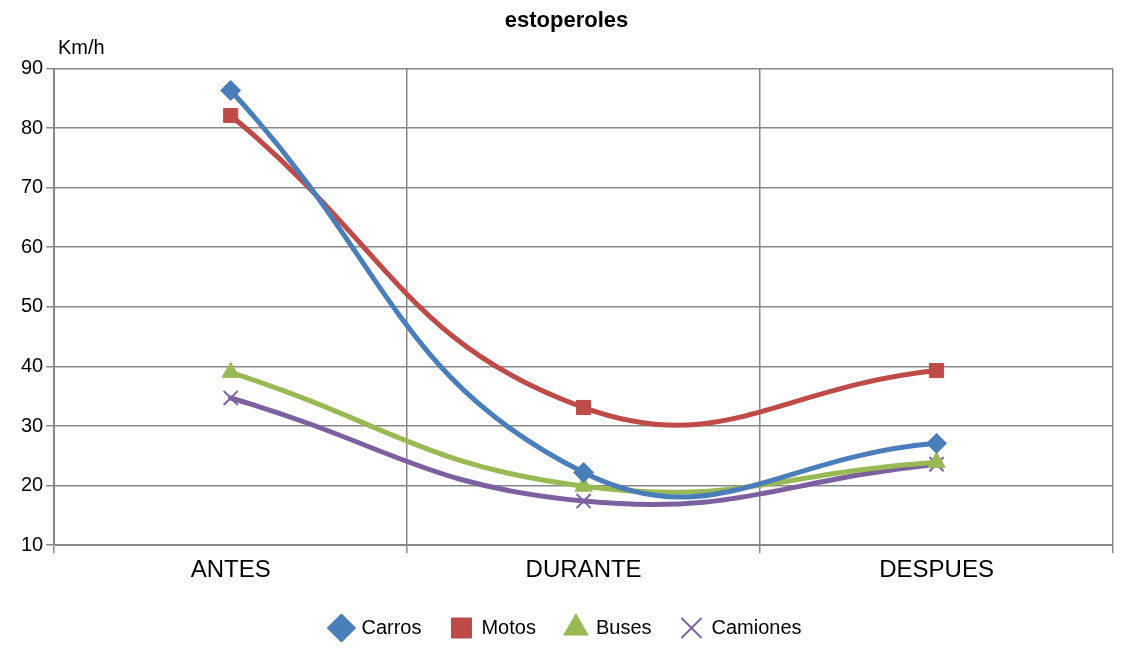 The image size is (1133, 656). I want to click on y-tick-label: 60, so click(32, 245).